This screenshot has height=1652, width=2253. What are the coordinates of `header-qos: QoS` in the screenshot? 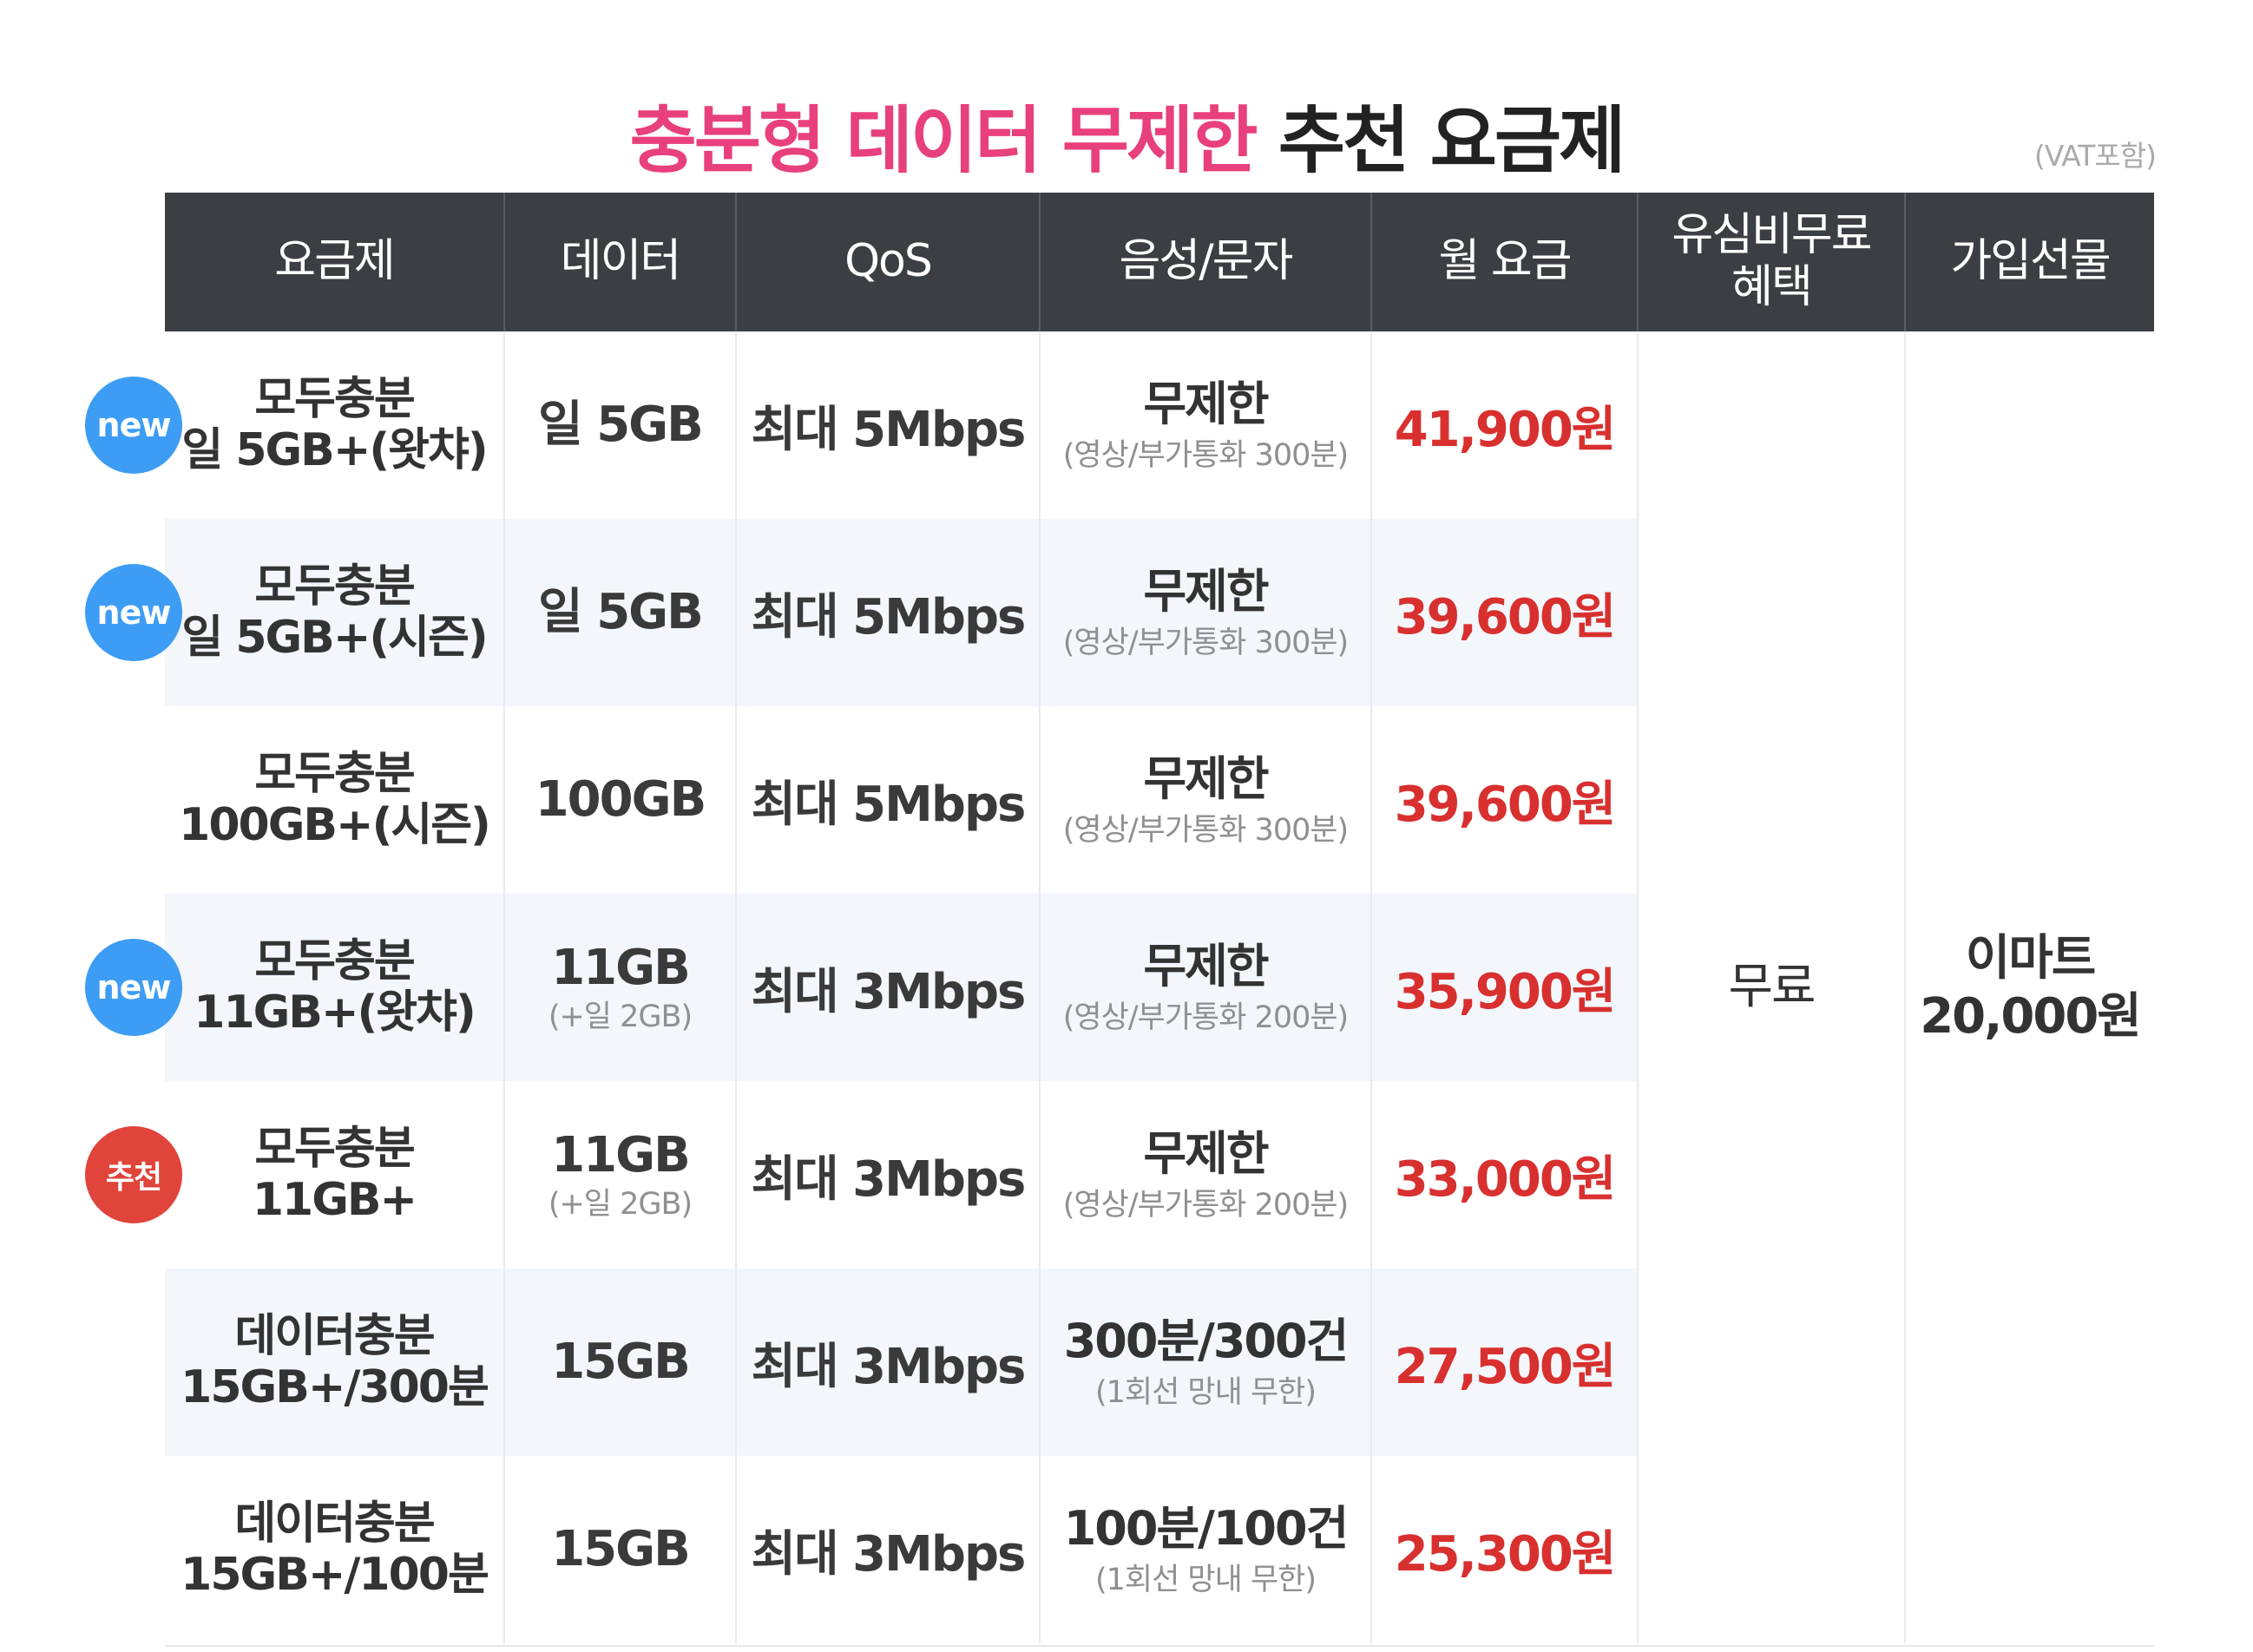 It's located at (889, 262).